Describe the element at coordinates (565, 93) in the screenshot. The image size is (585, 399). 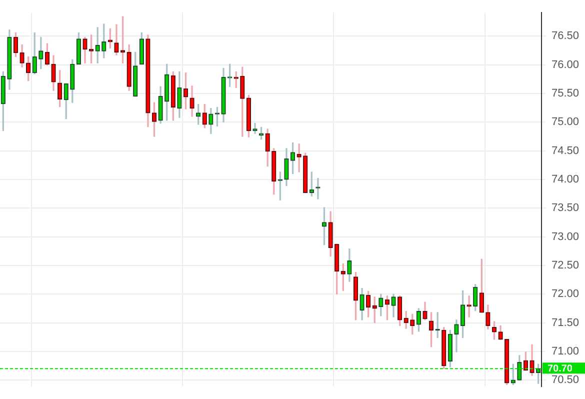
I see `y-tick-label: 75.50` at that location.